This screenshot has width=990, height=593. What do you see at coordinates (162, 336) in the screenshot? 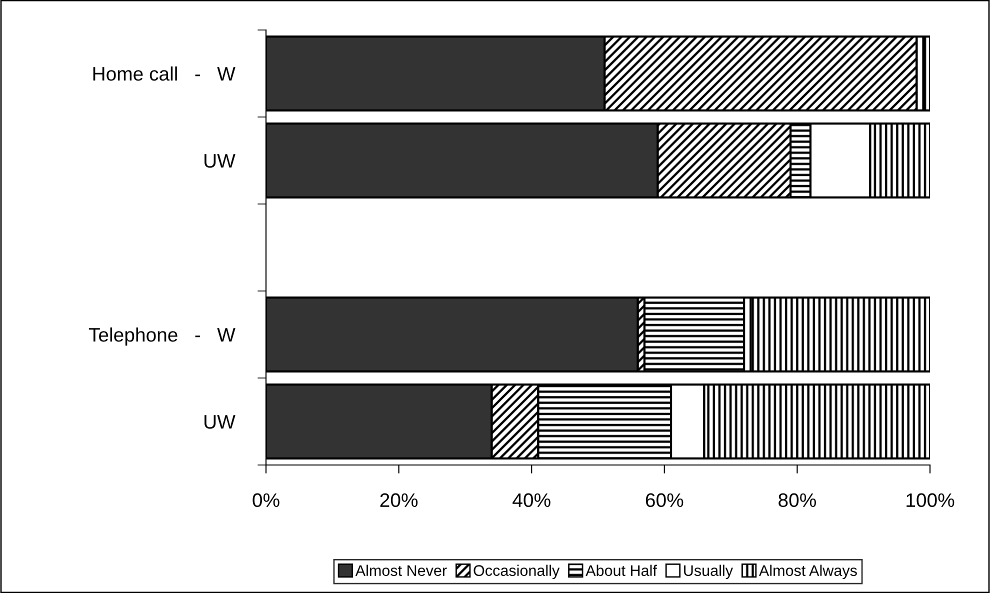
I see `y-tick-label: Telephone - W` at bounding box center [162, 336].